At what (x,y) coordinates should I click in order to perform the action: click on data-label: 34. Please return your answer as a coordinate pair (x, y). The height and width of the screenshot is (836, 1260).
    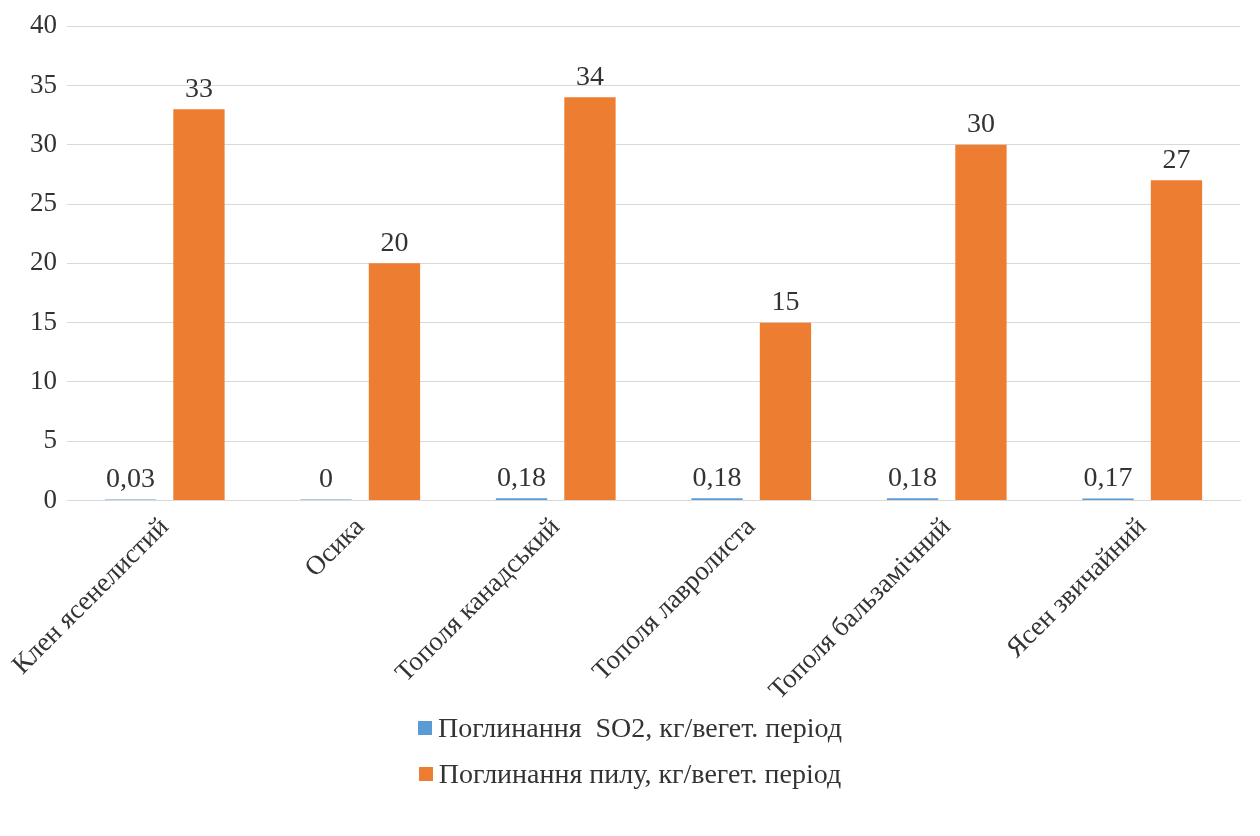
    Looking at the image, I should click on (589, 75).